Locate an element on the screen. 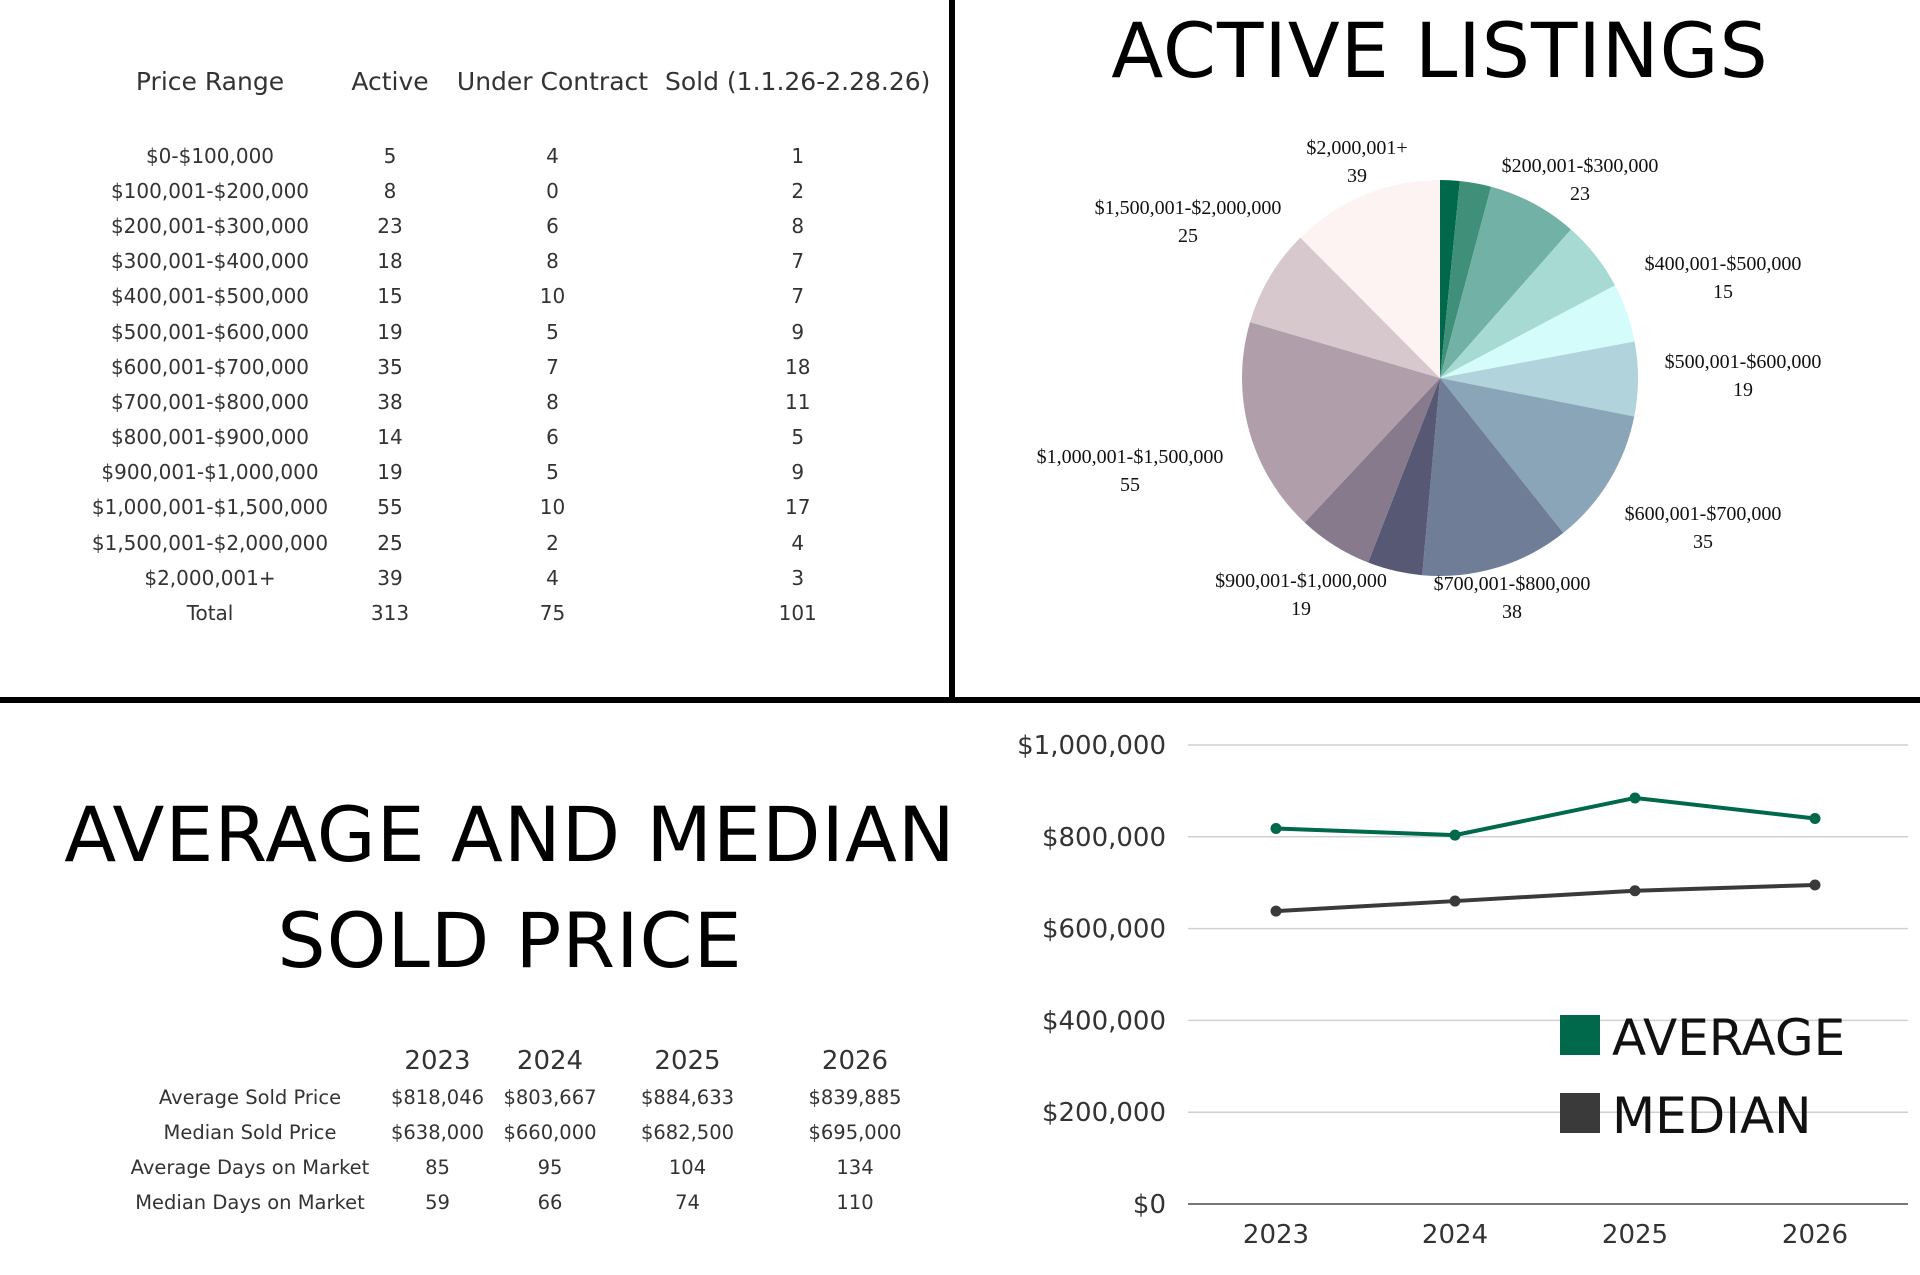  legend-swatch-average is located at coordinates (1580, 1035).